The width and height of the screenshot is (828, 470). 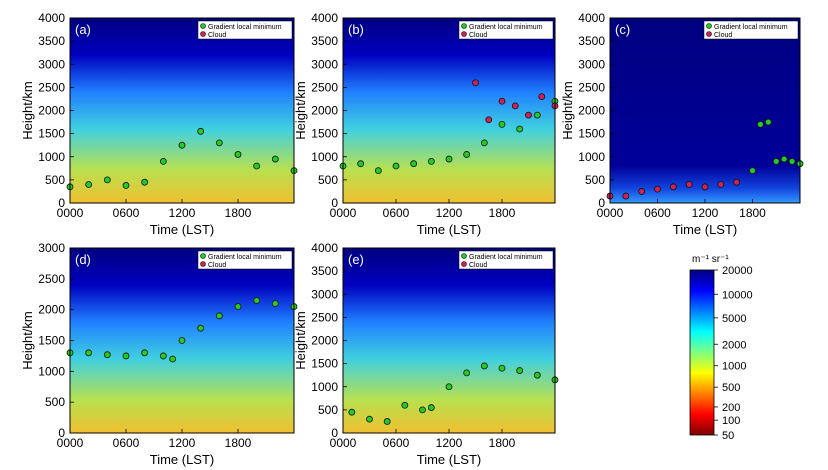 I want to click on colorbar-tick-label: 200, so click(x=731, y=408).